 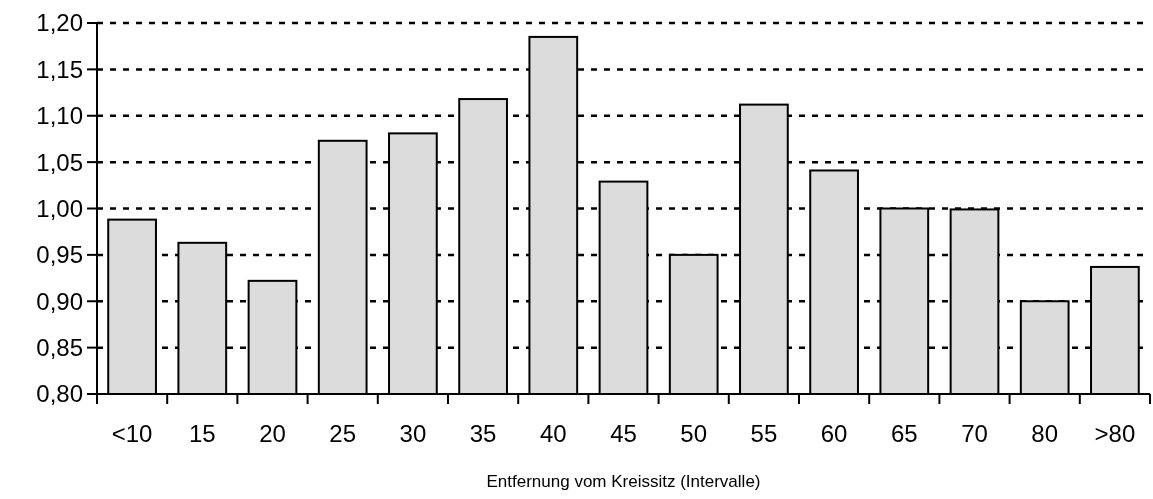 I want to click on x-tick-label: 30, so click(x=413, y=433).